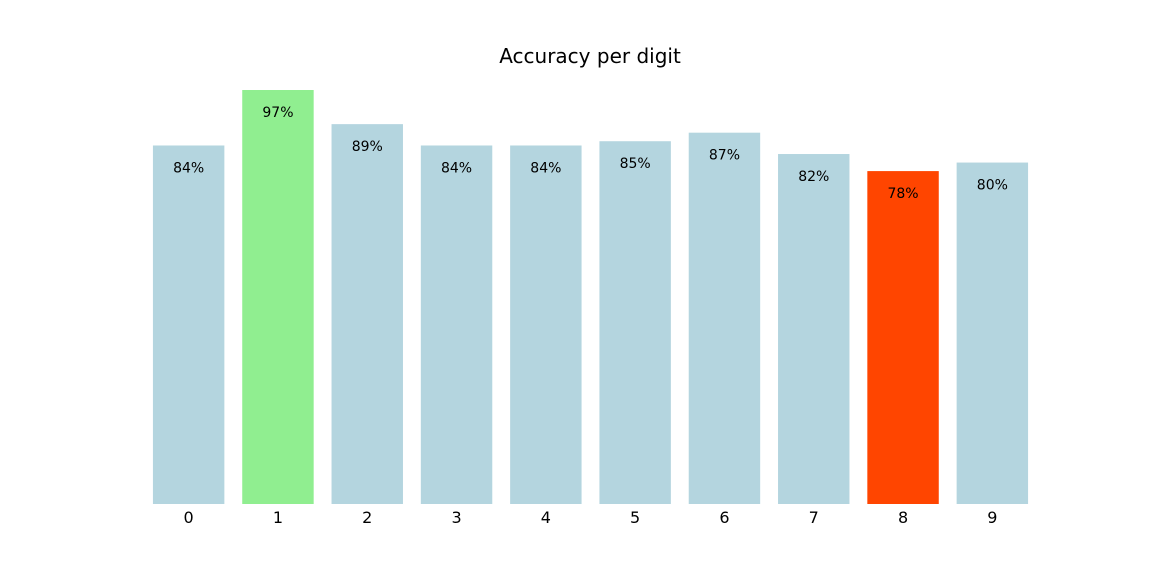  I want to click on x-tick-label-1: 1, so click(278, 517).